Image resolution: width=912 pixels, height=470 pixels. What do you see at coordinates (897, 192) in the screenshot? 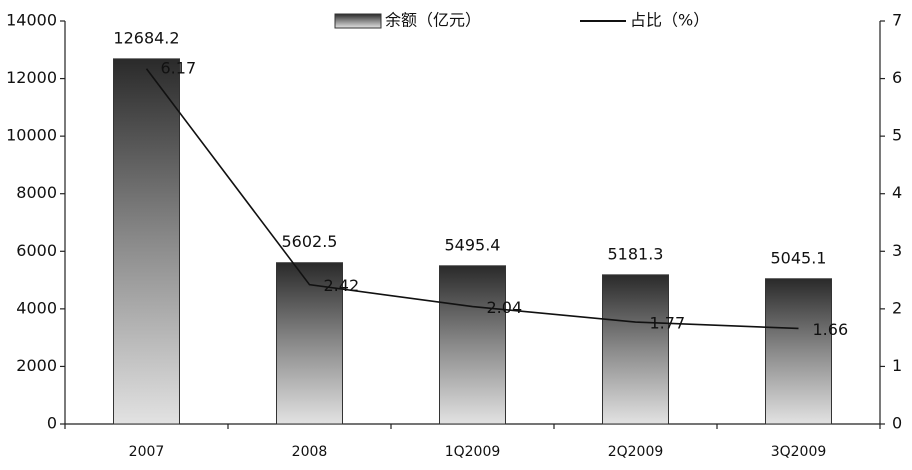
I see `y2-tick-label: 4` at bounding box center [897, 192].